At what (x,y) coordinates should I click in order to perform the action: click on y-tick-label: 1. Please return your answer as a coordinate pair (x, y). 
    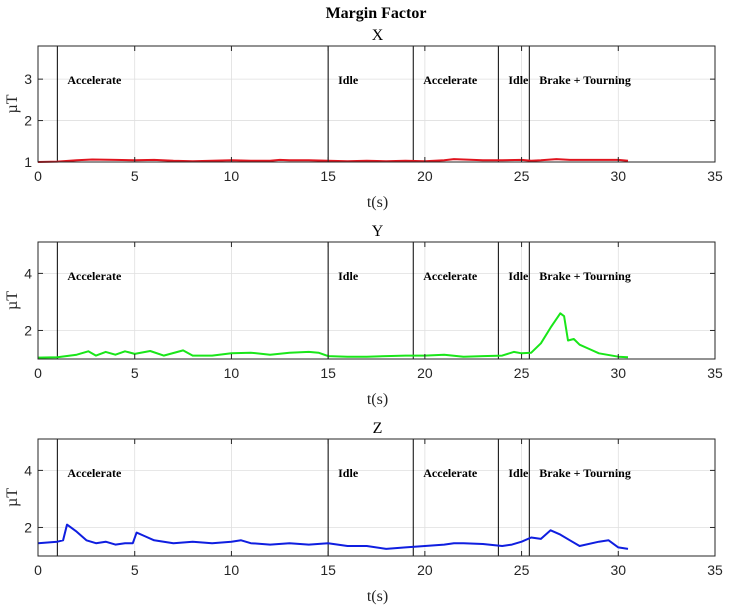
    Looking at the image, I should click on (28, 162).